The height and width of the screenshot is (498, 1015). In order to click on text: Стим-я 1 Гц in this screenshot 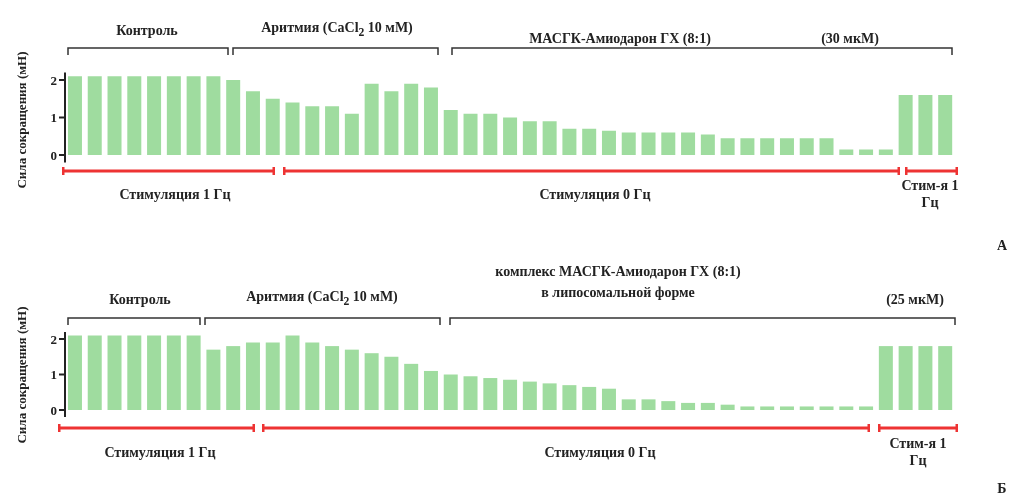, I will do `click(918, 452)`.